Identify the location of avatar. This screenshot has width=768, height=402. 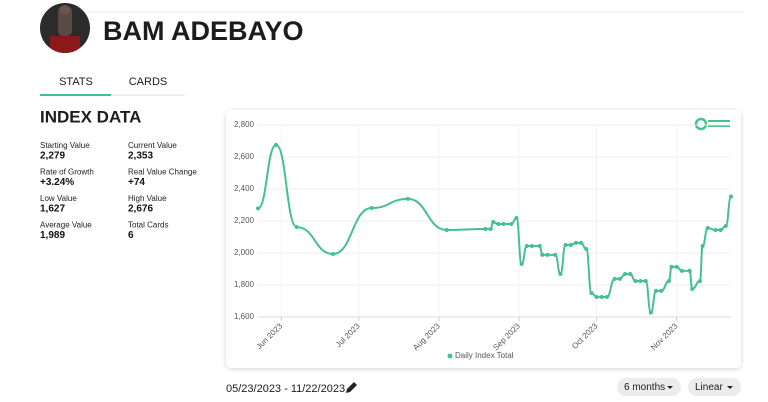
(65, 28).